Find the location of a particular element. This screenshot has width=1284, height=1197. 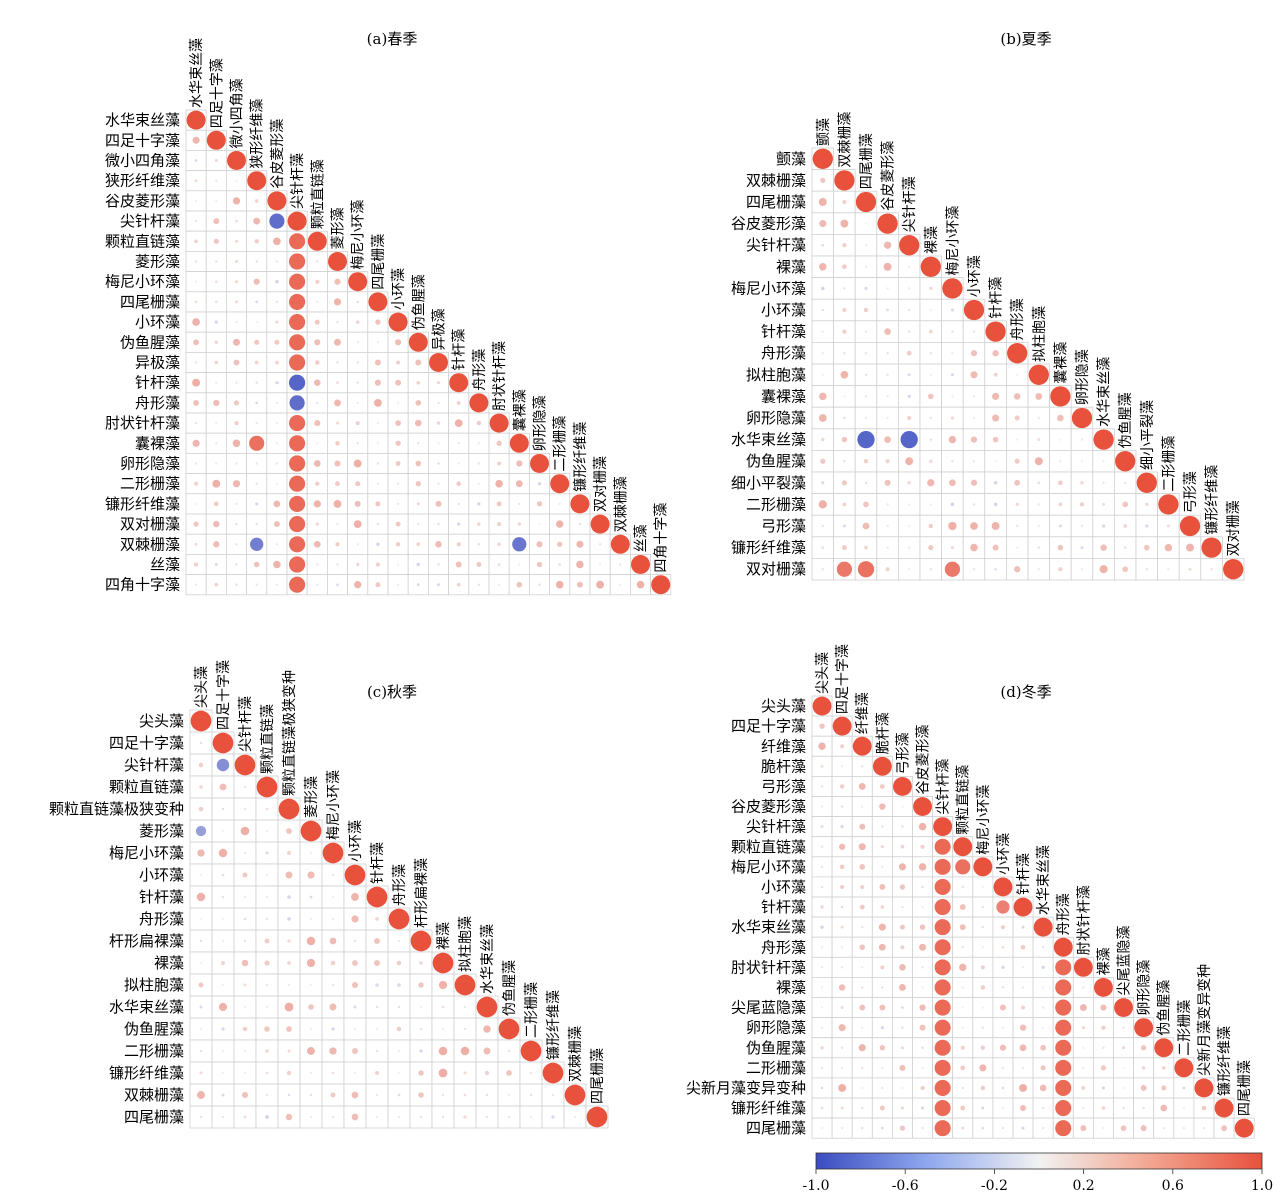

column-label: 双对栅藻 is located at coordinates (601, 484).